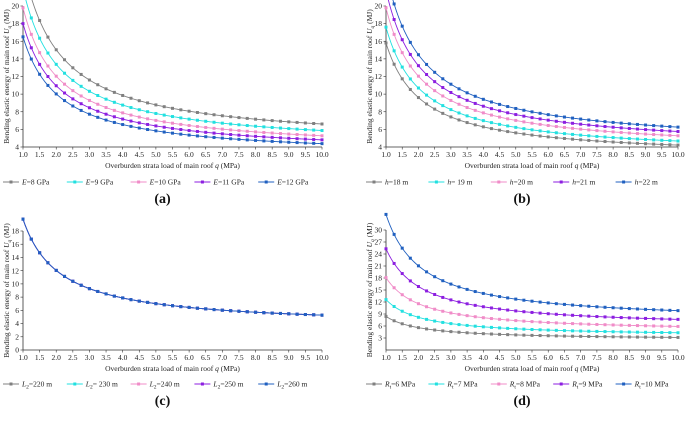  What do you see at coordinates (306, 154) in the screenshot?
I see `x-tick-label: 9.5` at bounding box center [306, 154].